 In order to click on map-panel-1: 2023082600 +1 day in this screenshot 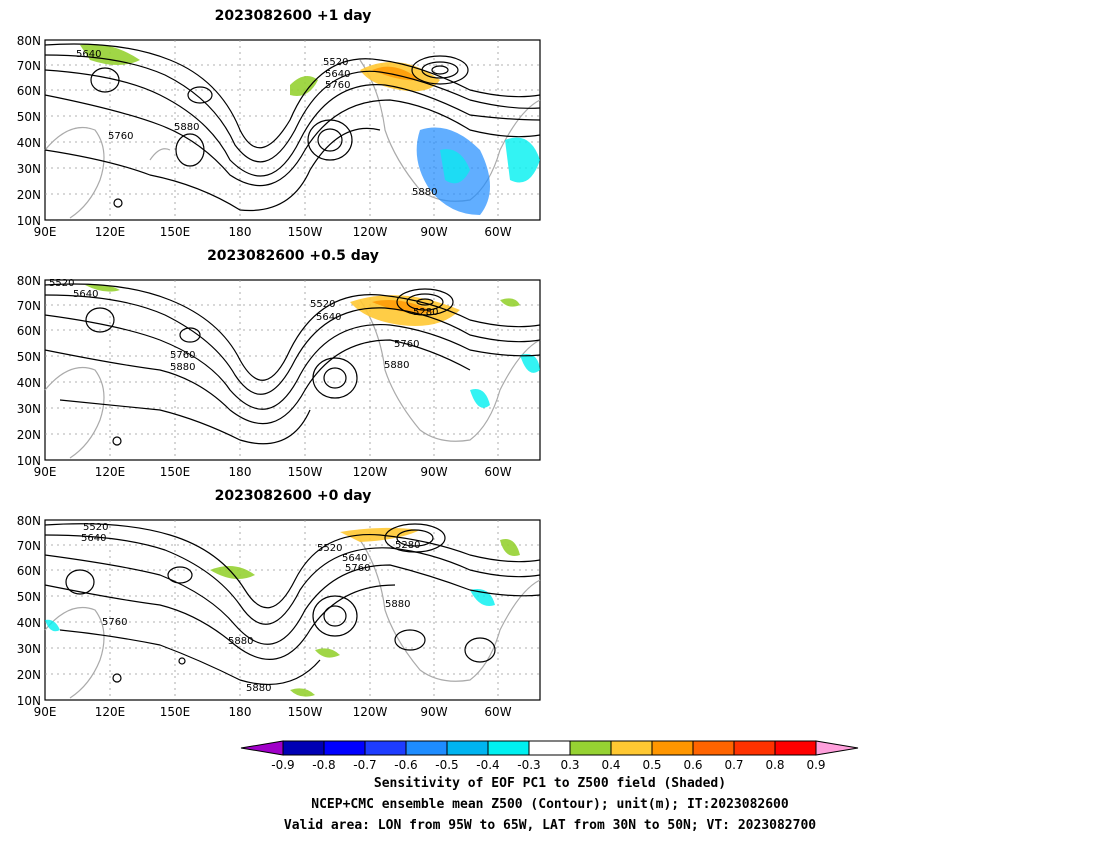, I will do `click(279, 123)`.